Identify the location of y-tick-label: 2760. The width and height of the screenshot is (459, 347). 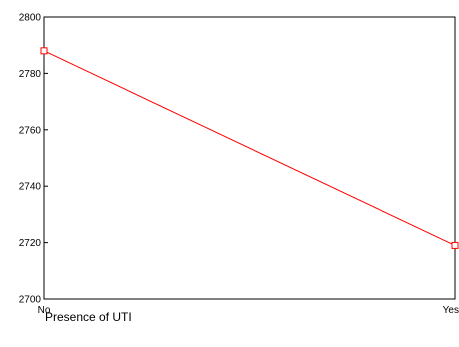
(30, 130).